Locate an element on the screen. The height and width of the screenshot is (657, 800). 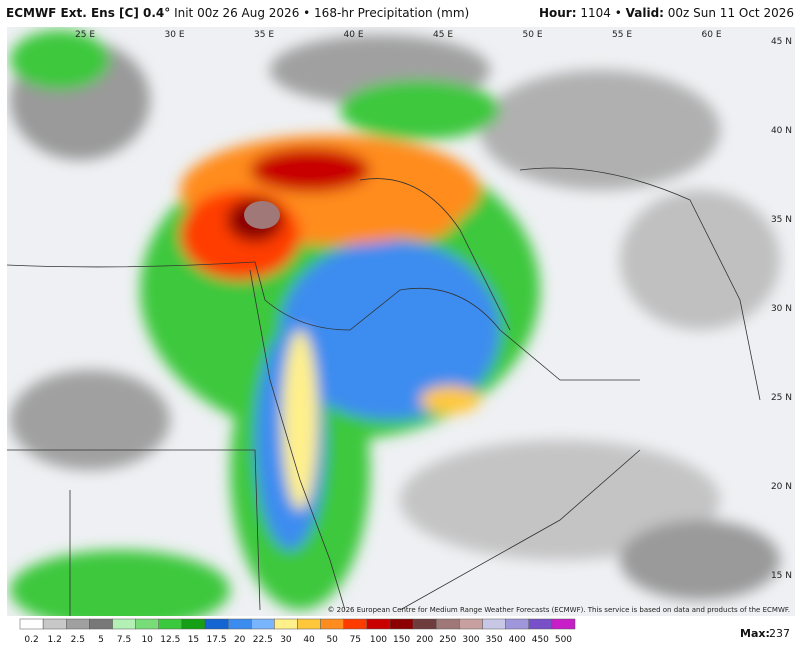
colorbar-label: 1.2 is located at coordinates (55, 640).